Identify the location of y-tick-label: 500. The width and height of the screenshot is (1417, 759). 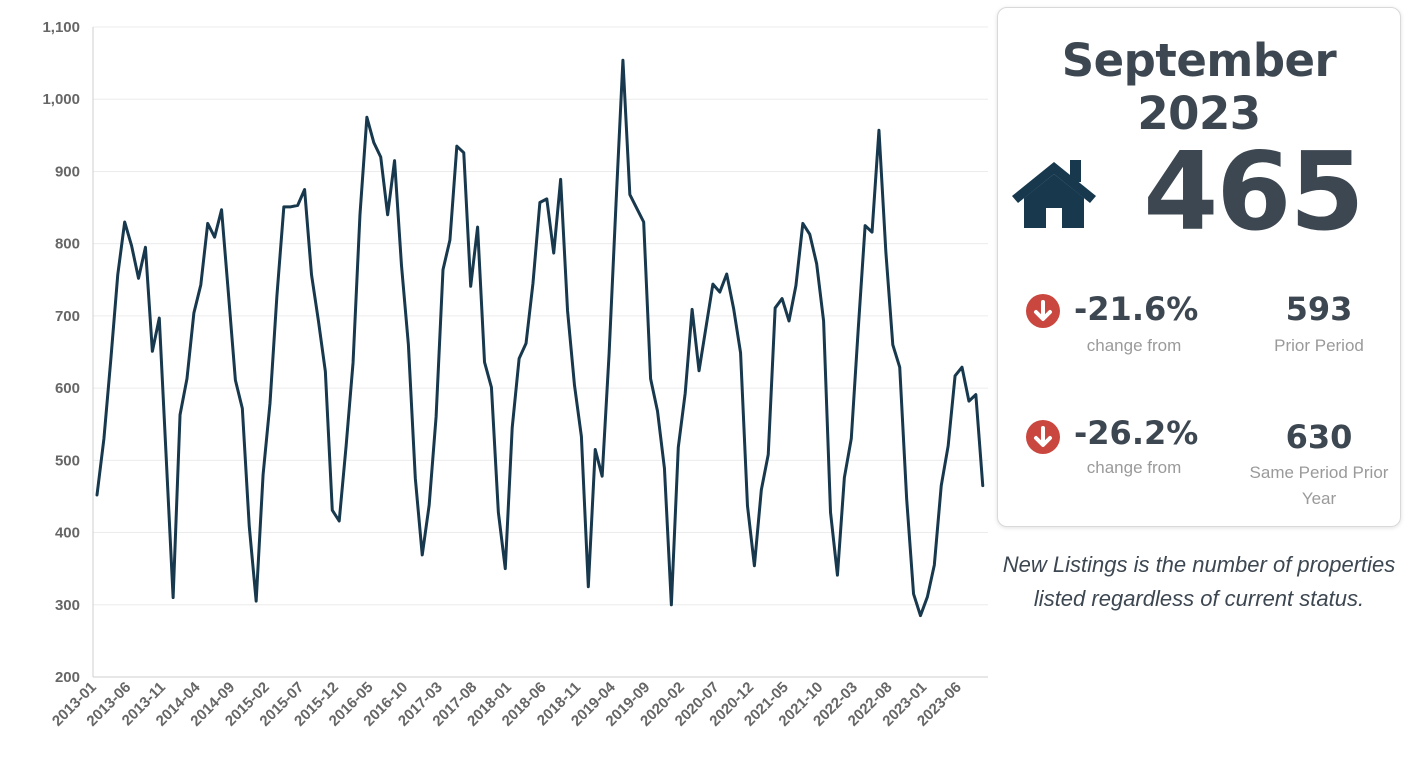
(67, 460).